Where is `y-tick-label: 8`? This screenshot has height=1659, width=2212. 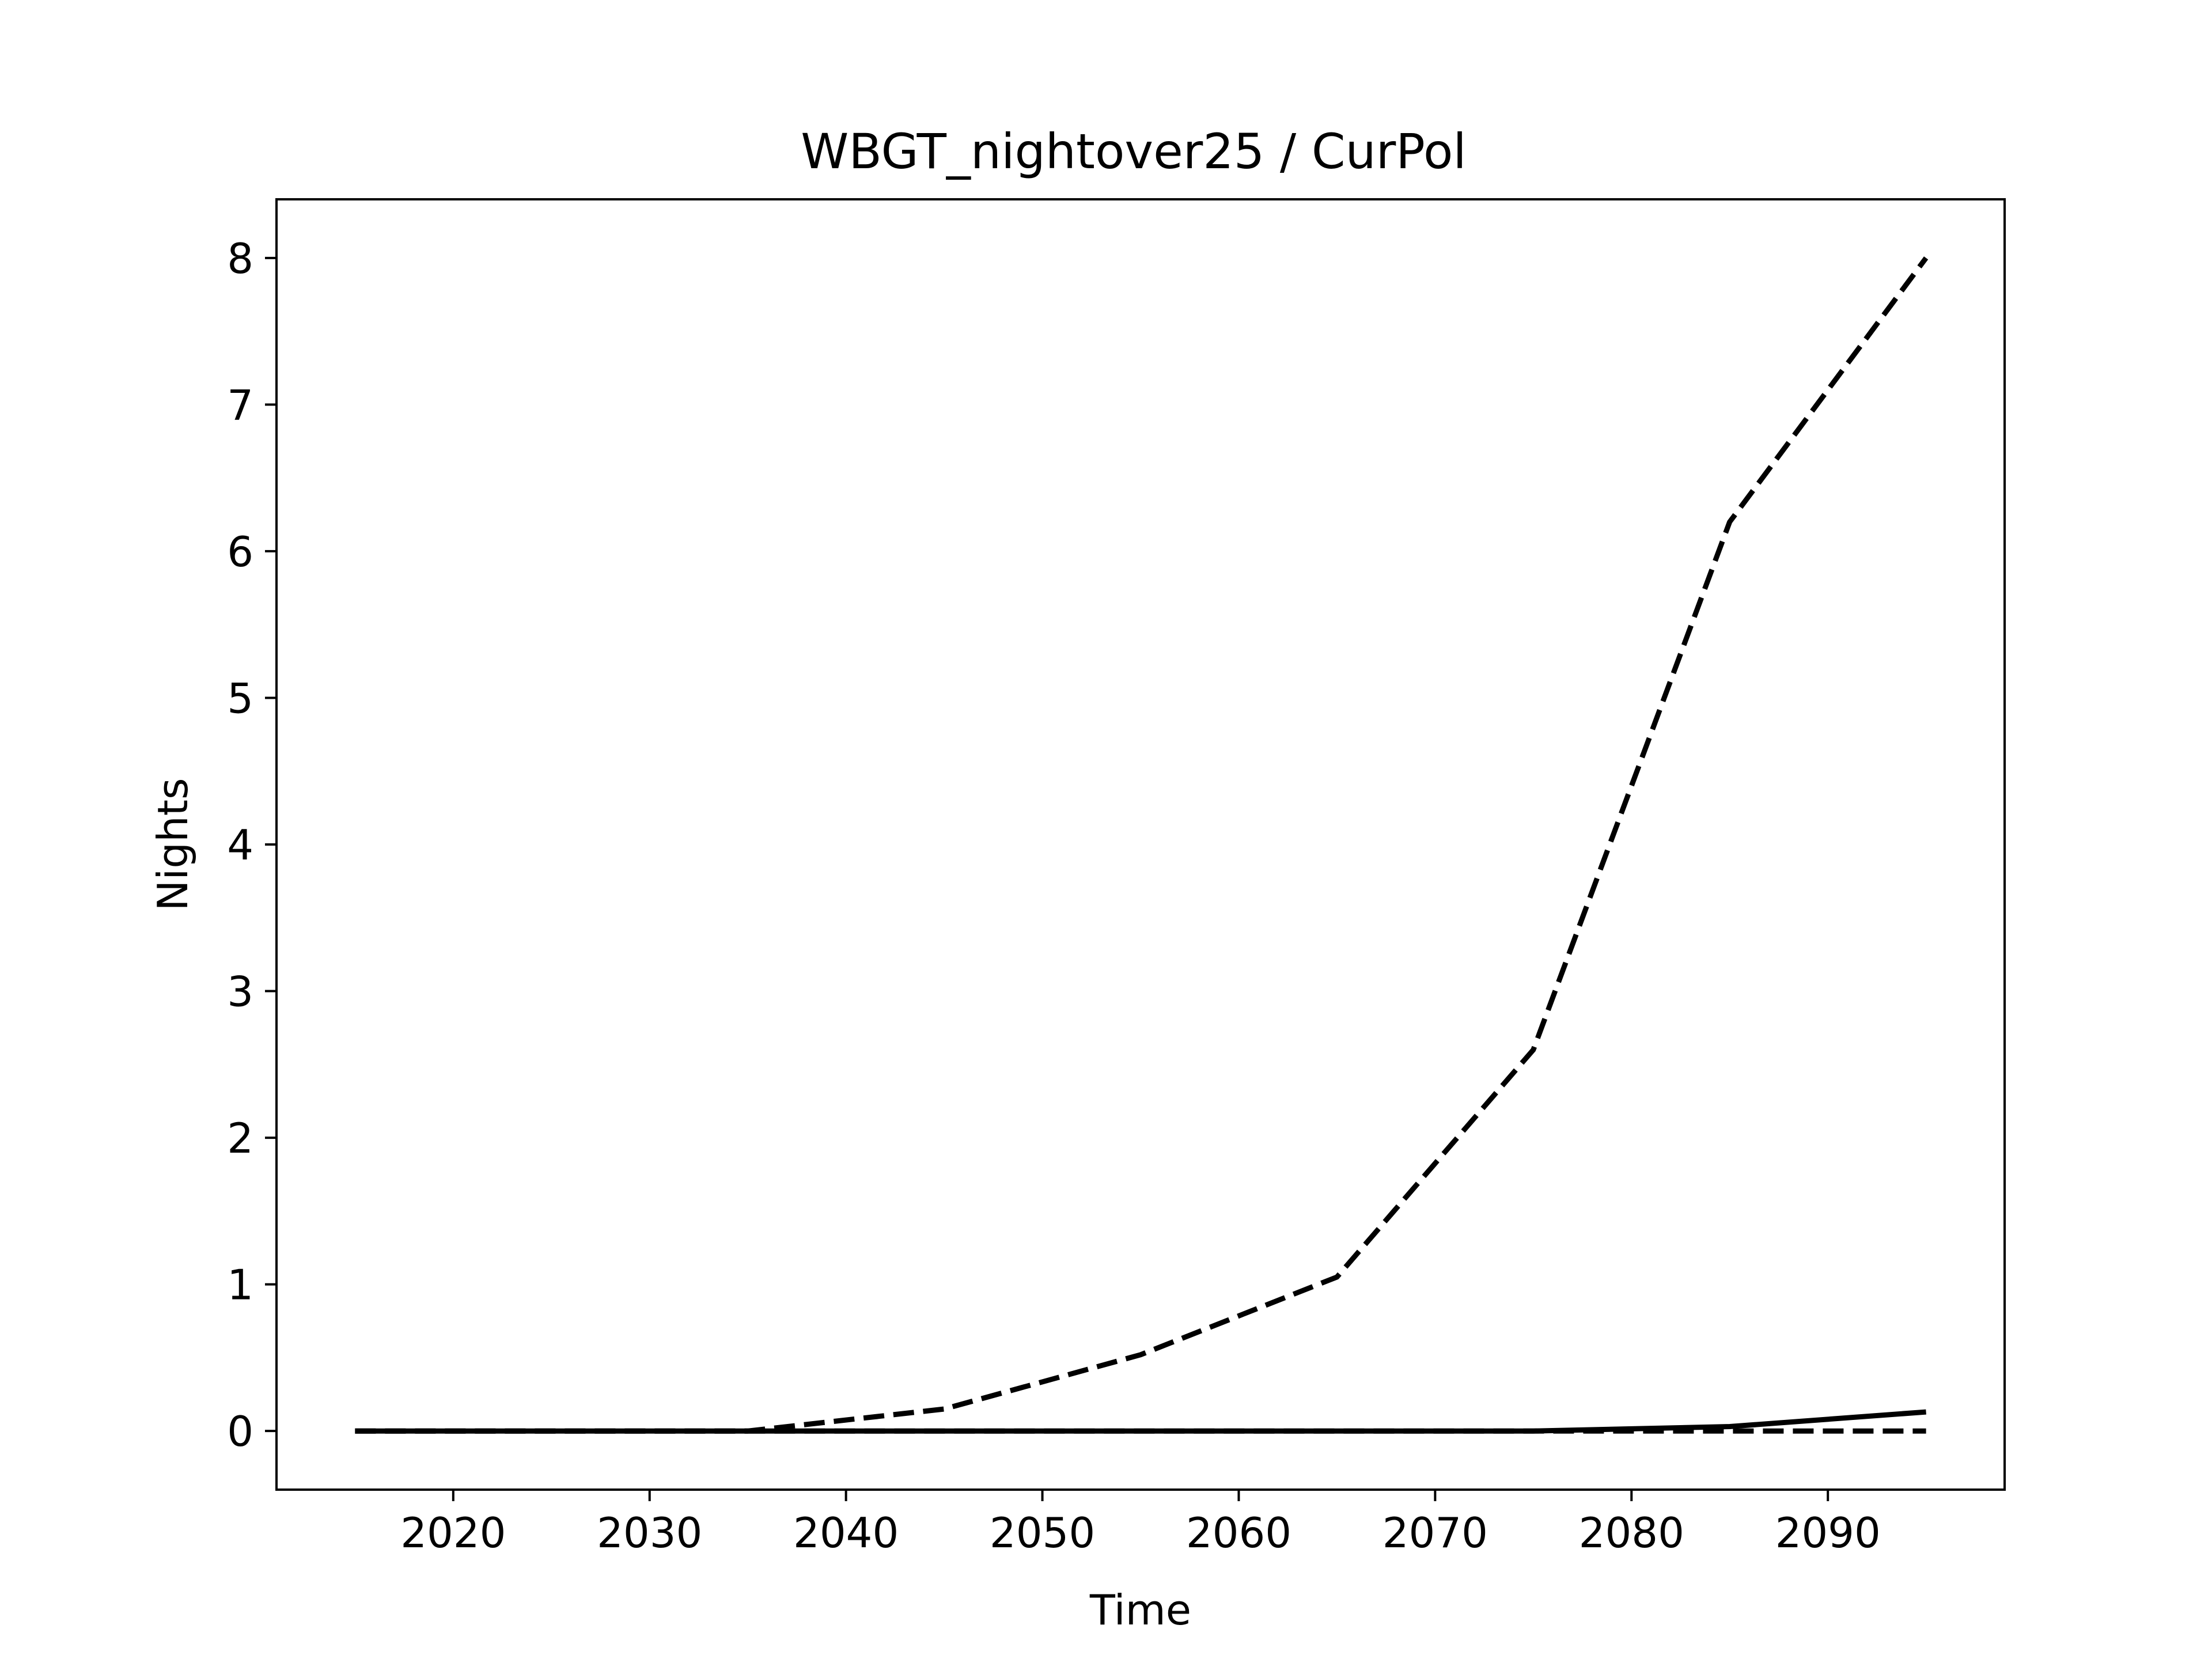
y-tick-label: 8 is located at coordinates (240, 258).